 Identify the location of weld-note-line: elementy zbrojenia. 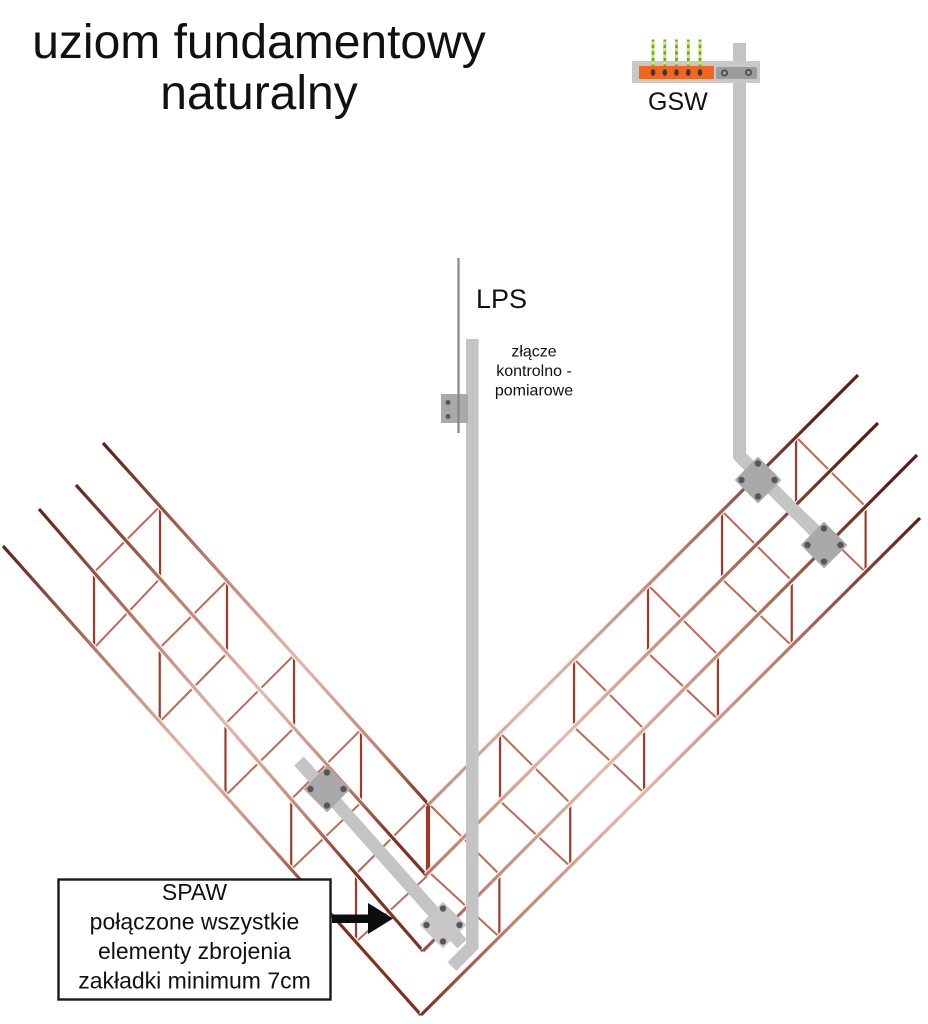
(194, 951).